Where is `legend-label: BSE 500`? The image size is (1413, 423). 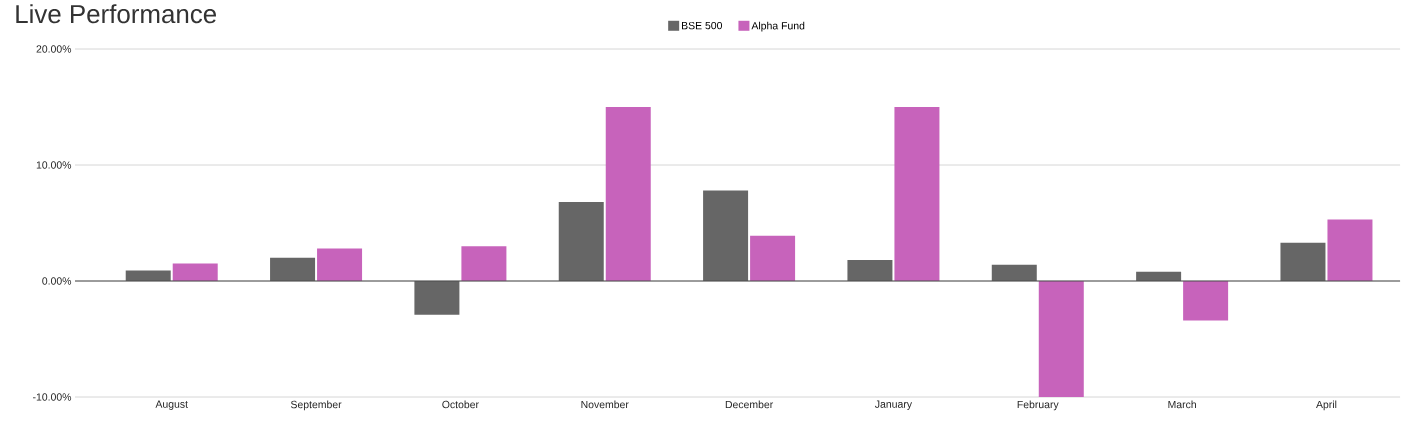
legend-label: BSE 500 is located at coordinates (702, 25).